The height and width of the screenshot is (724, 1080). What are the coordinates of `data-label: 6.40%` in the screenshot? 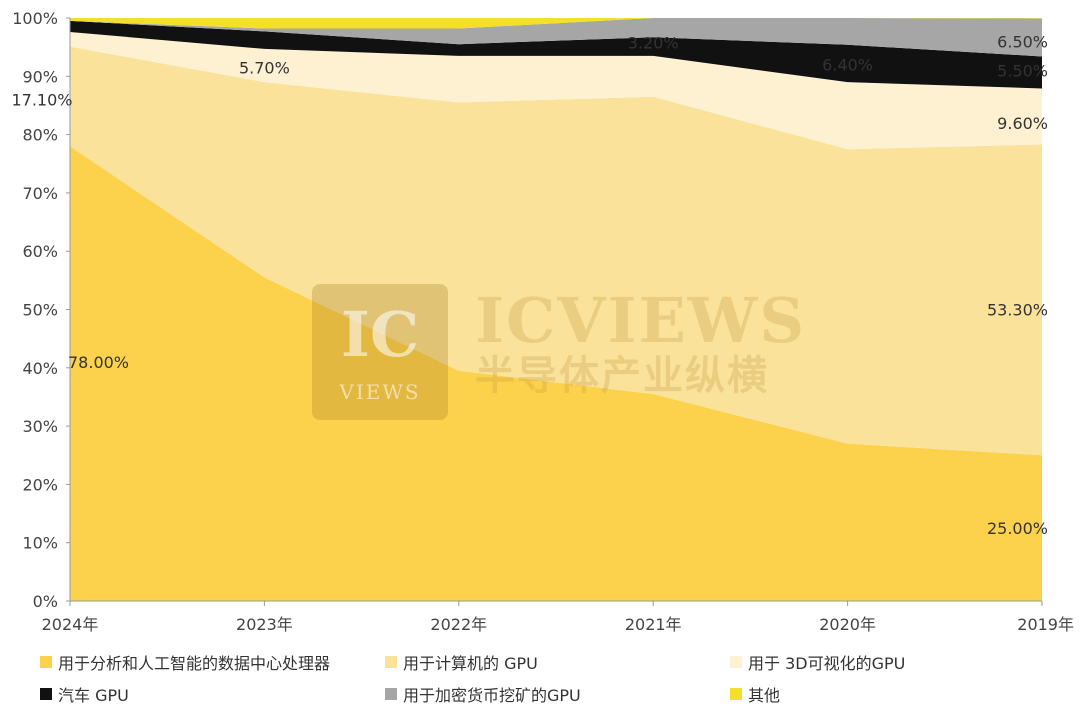 It's located at (847, 65).